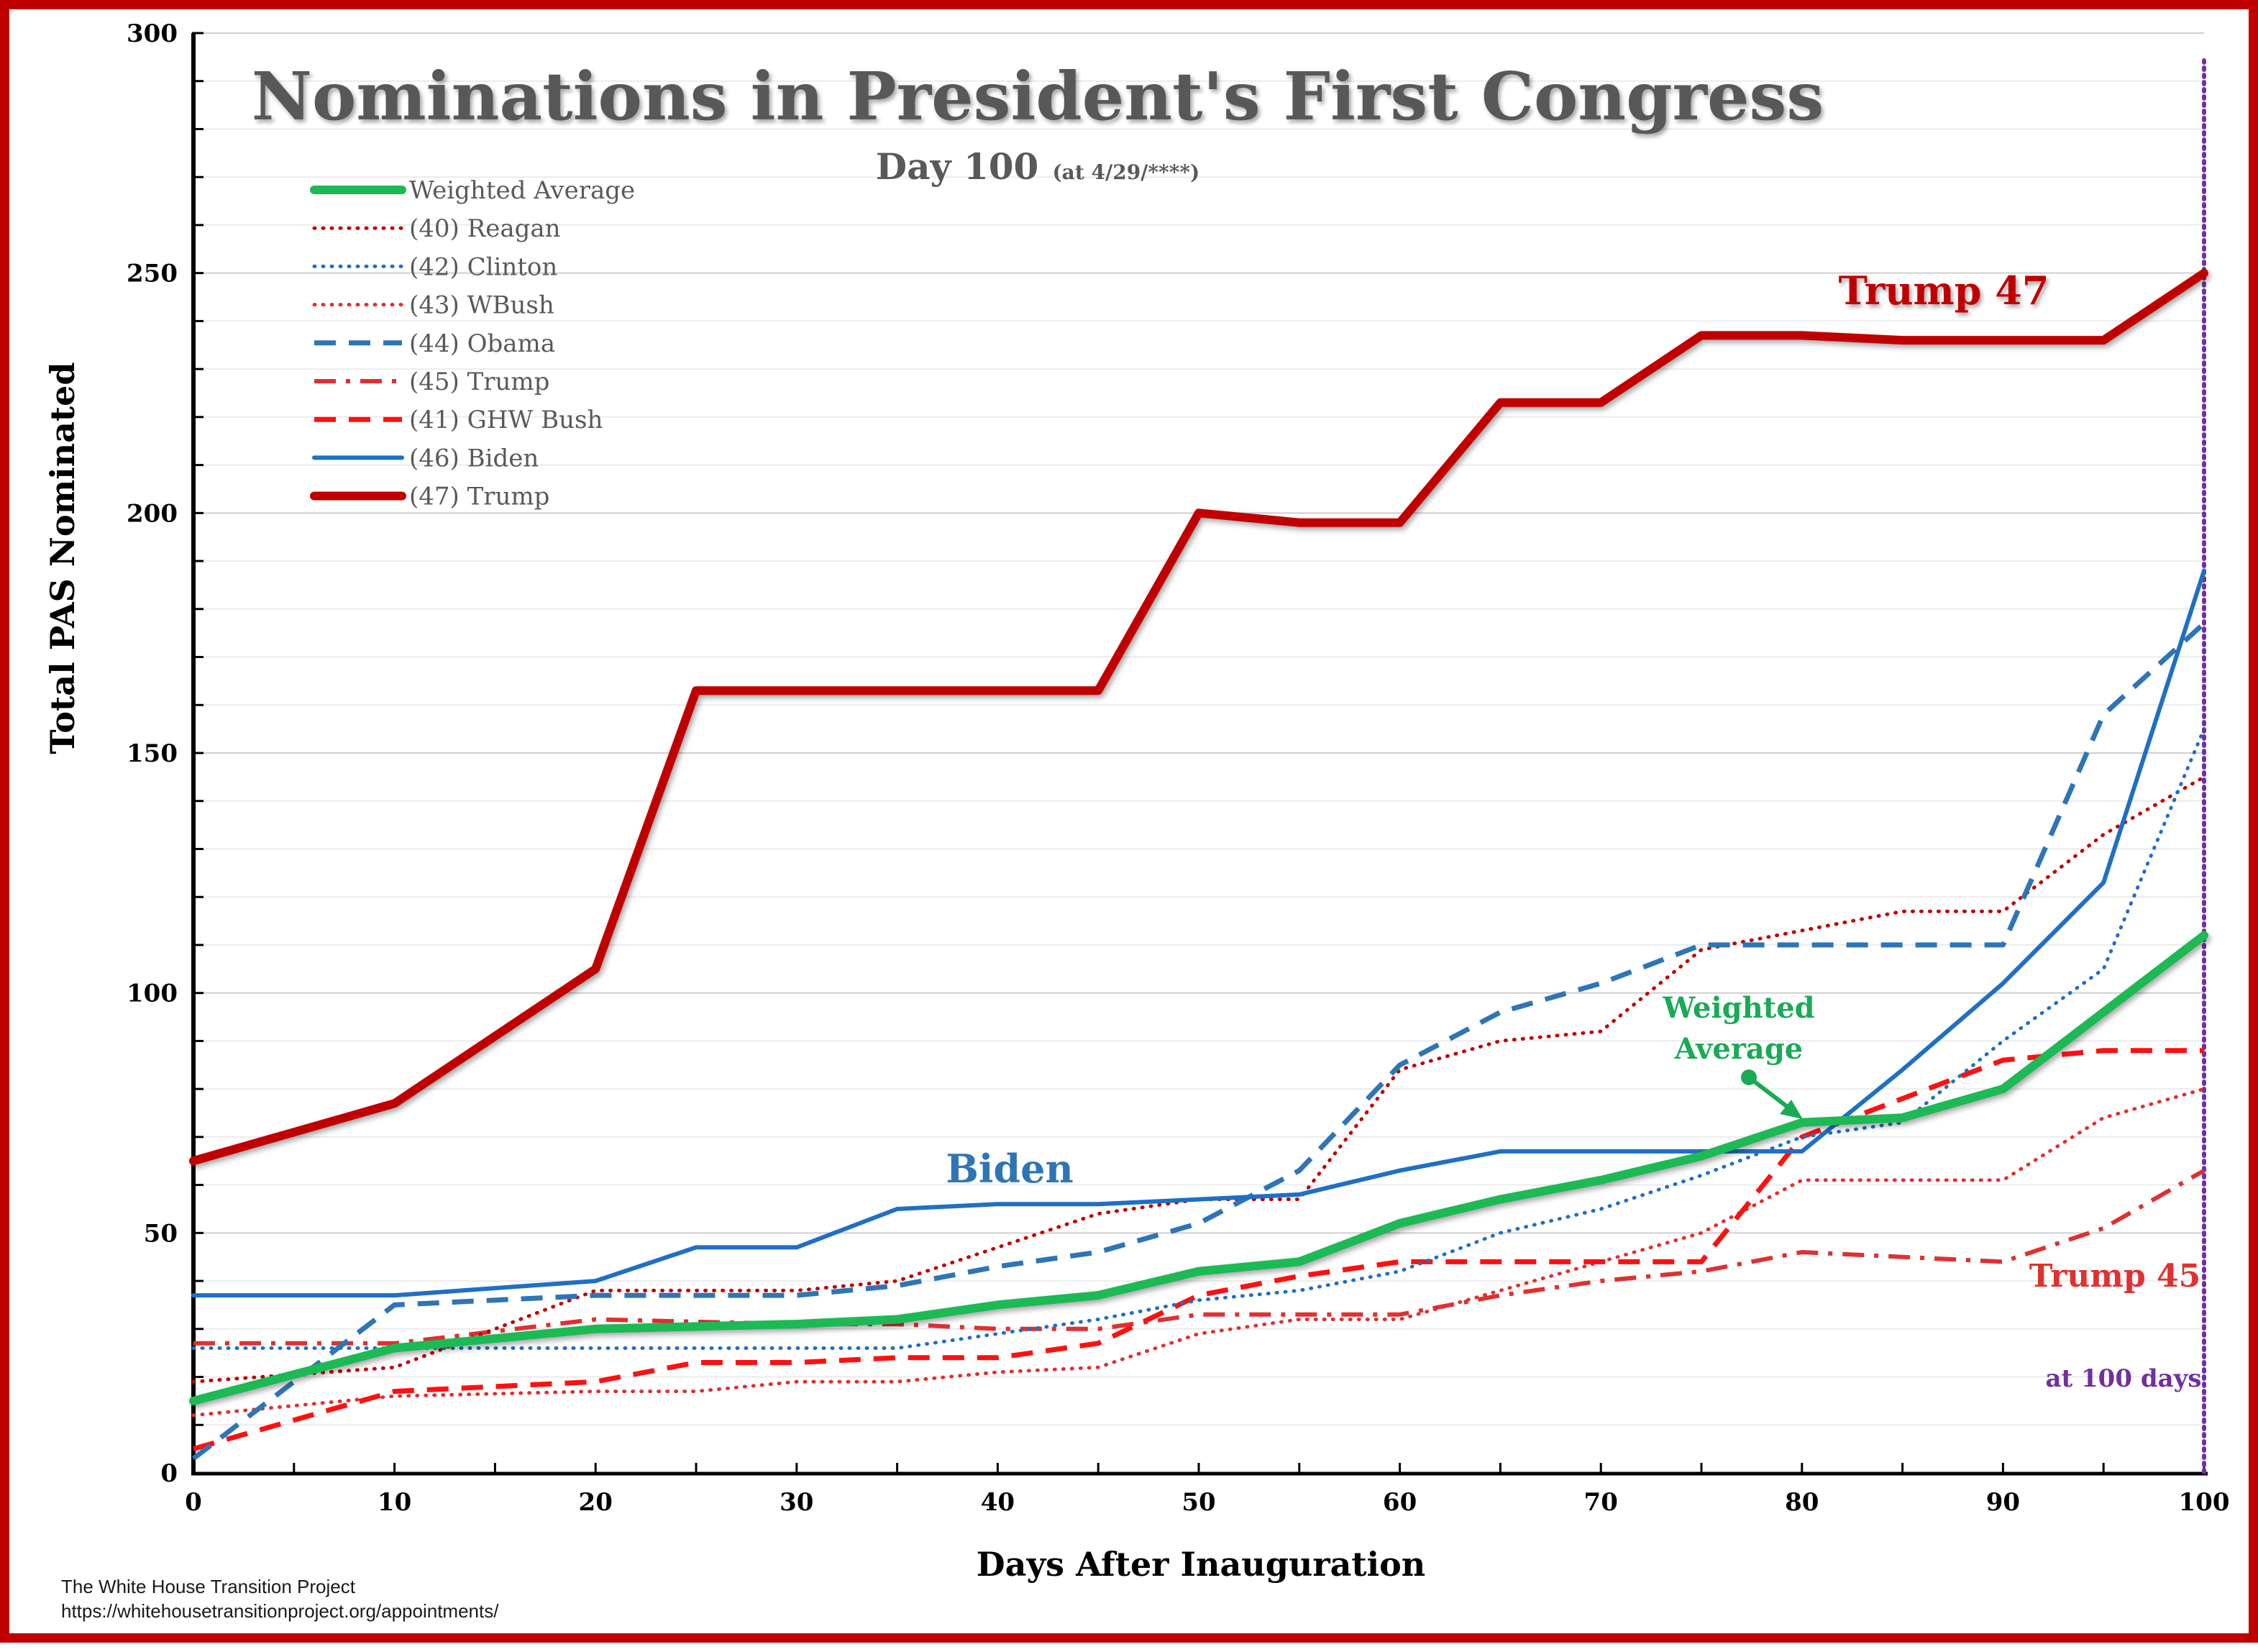 This screenshot has height=1652, width=2258. I want to click on legend-label: (44) Obama, so click(482, 343).